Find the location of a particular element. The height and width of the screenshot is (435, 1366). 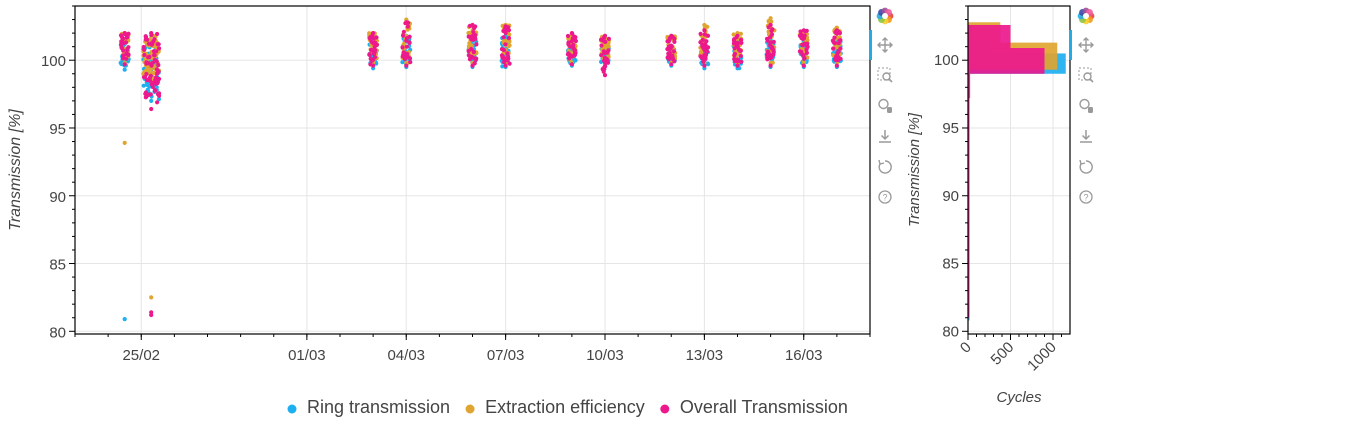

x-tick-label: 1000 is located at coordinates (1042, 357).